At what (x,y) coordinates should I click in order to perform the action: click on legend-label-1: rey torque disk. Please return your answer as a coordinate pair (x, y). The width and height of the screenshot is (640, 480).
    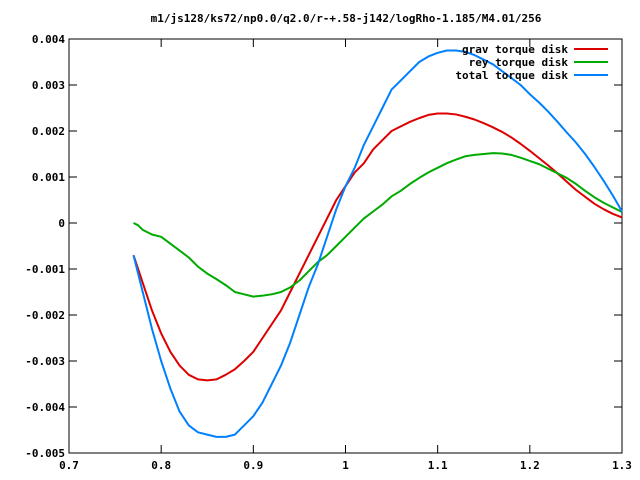
    Looking at the image, I should click on (519, 62).